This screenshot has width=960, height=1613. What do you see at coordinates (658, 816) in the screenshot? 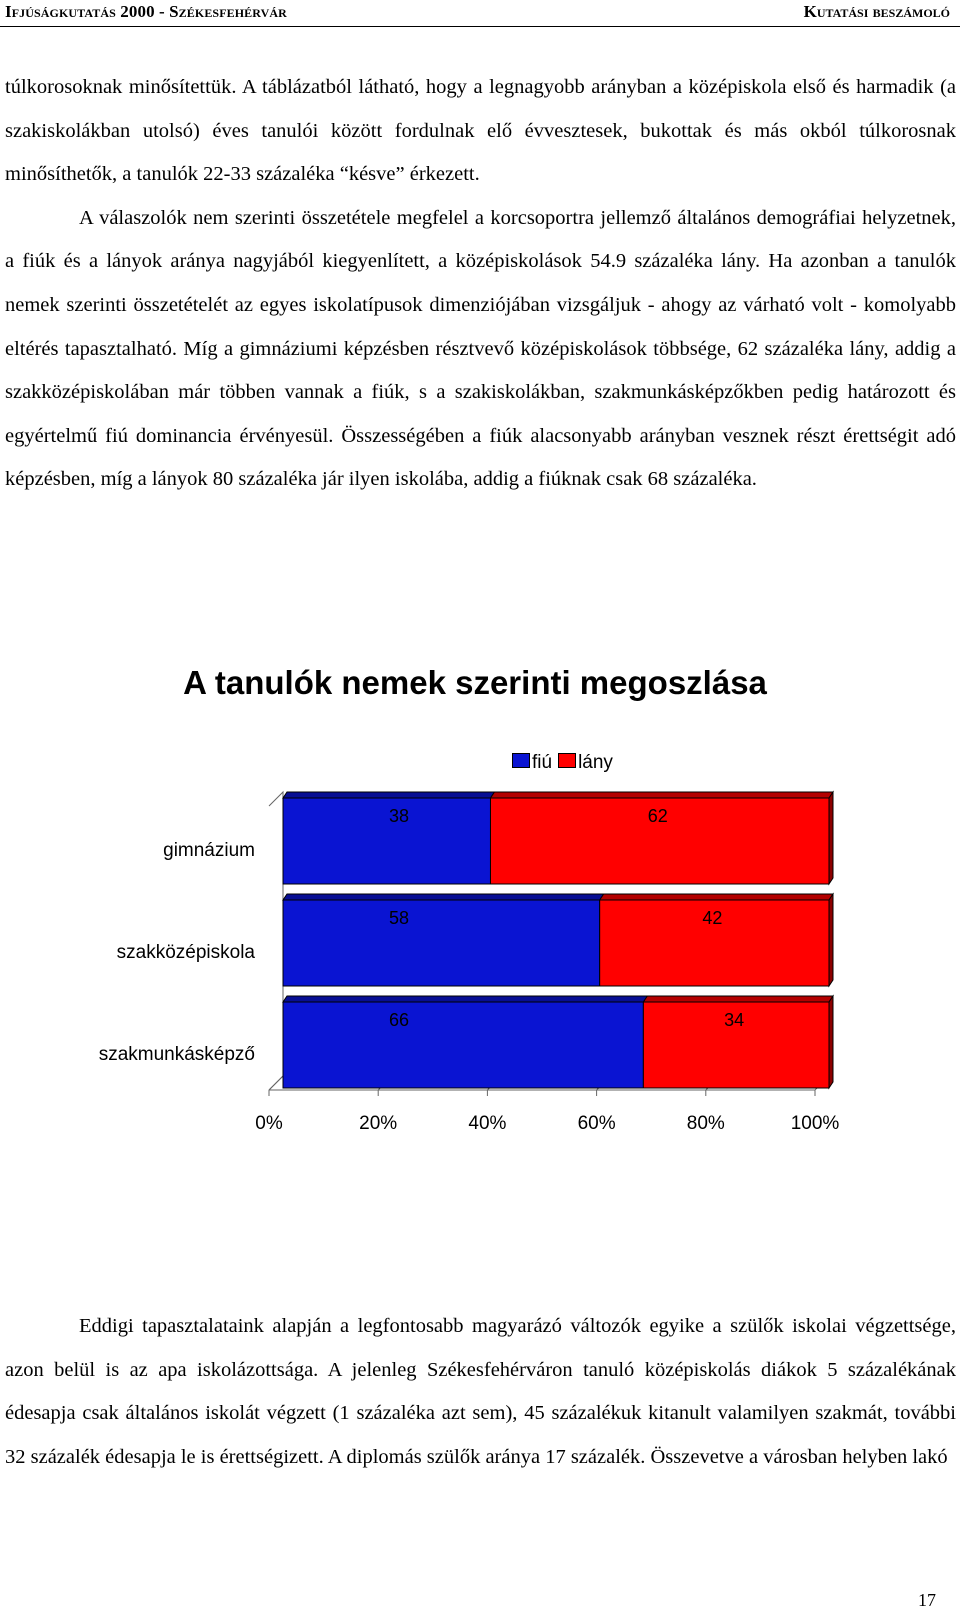
I see `data-label: 62` at bounding box center [658, 816].